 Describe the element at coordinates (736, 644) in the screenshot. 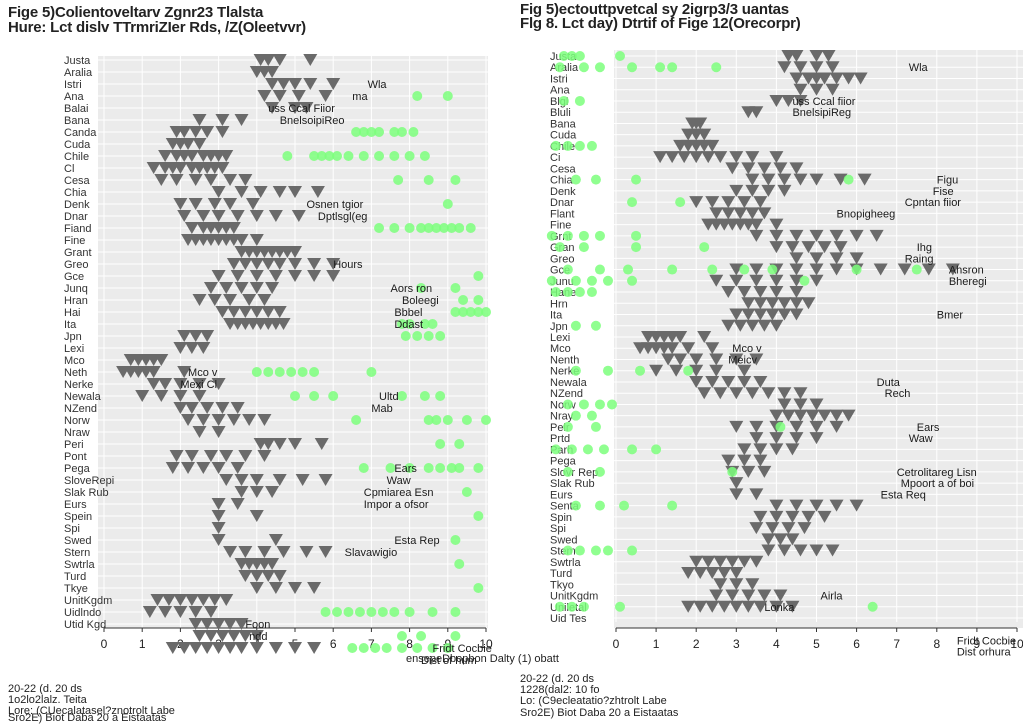

I see `x-tick-label: 3` at that location.